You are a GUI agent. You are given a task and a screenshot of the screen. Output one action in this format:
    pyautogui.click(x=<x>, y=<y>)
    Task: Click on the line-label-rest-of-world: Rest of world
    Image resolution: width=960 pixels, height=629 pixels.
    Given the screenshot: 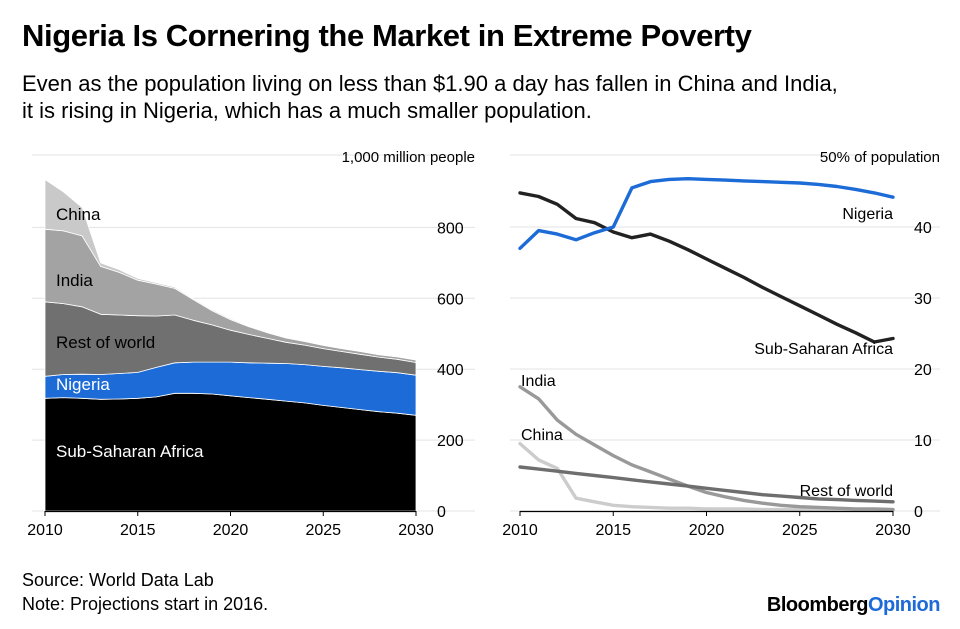 What is the action you would take?
    pyautogui.click(x=846, y=491)
    